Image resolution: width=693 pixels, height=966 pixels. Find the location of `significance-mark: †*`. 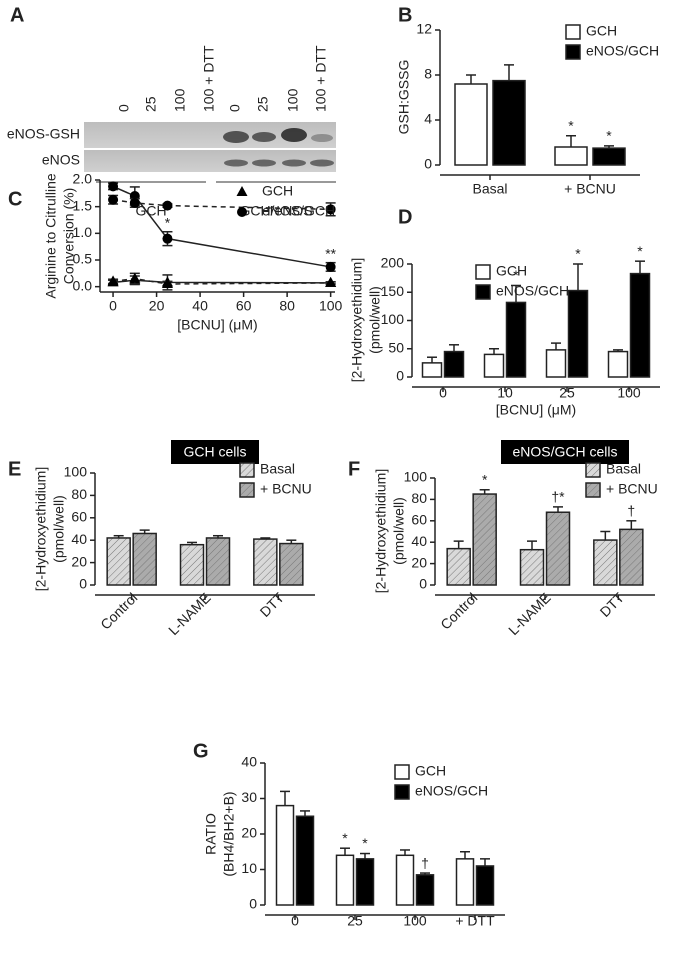

significance-mark: †* is located at coordinates (558, 497).